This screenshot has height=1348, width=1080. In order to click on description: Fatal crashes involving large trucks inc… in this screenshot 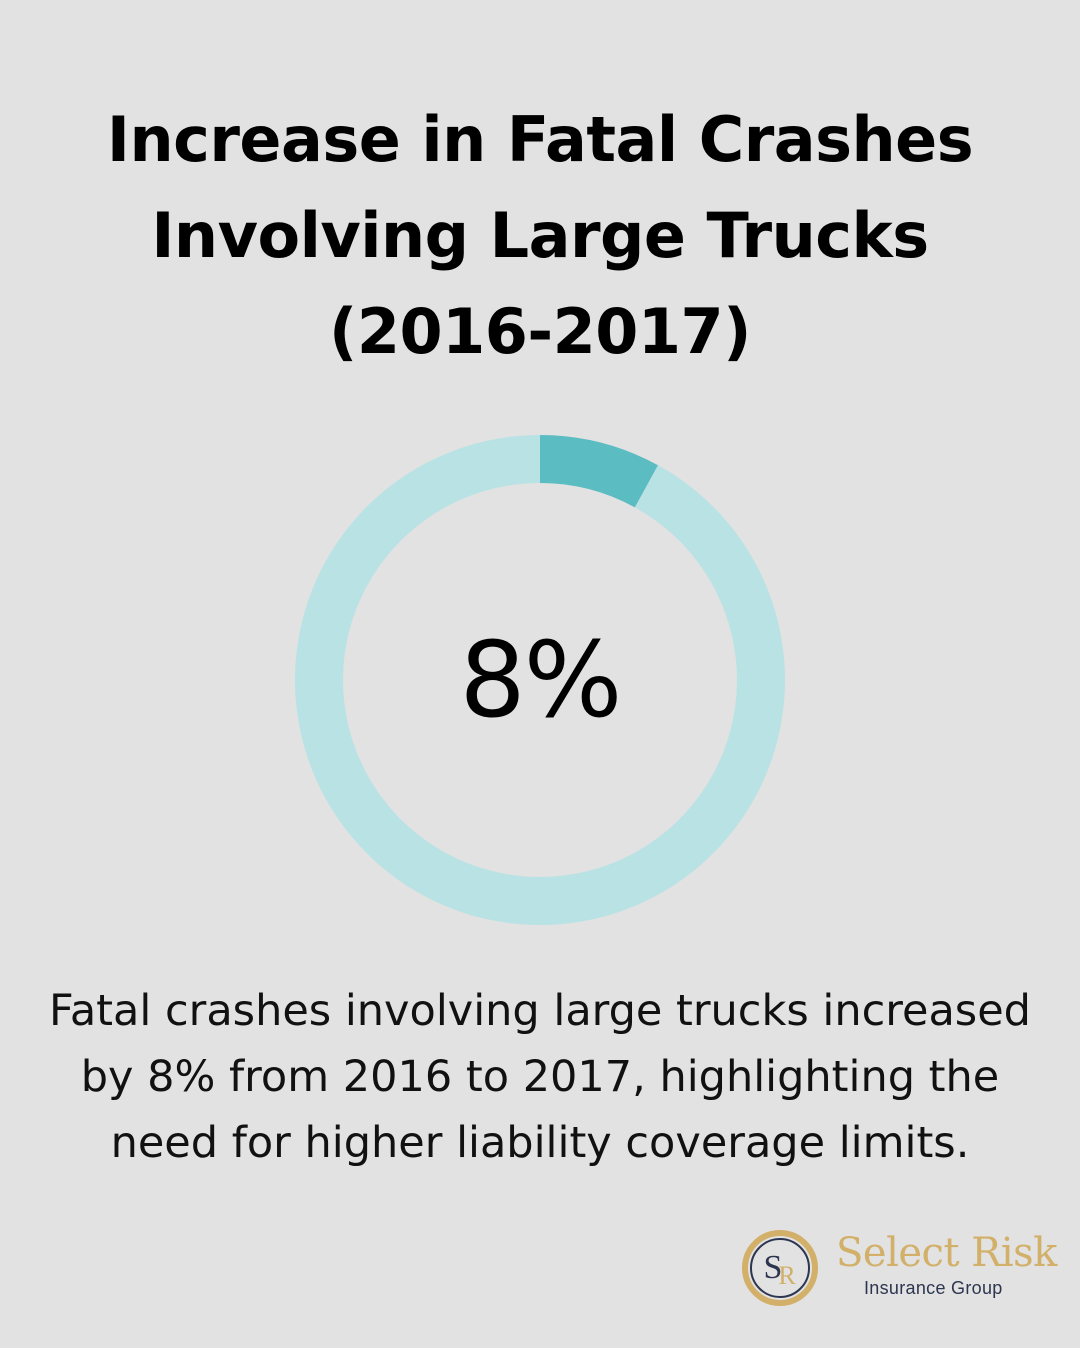, I will do `click(540, 1077)`.